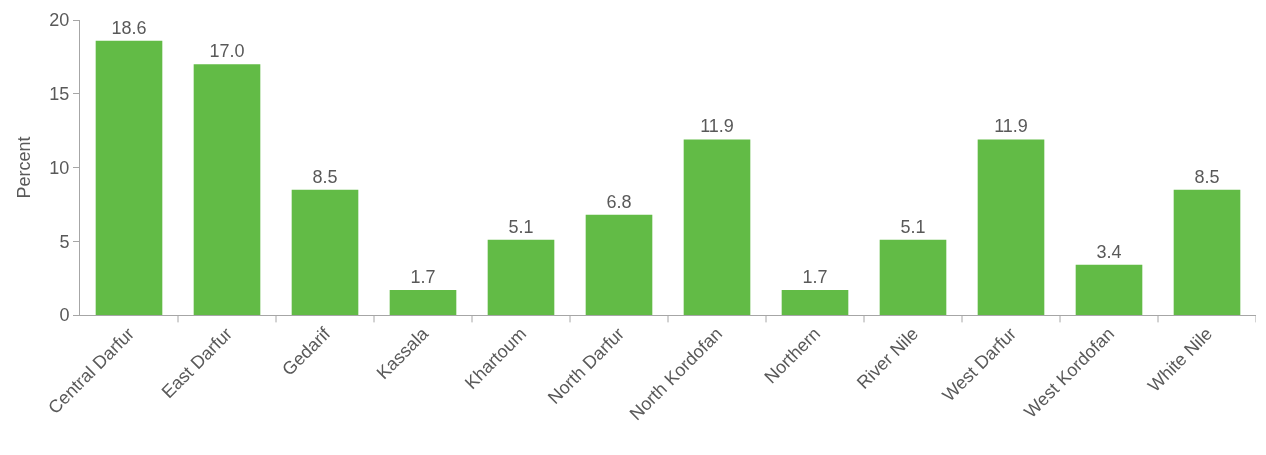 The width and height of the screenshot is (1266, 455). Describe the element at coordinates (129, 27) in the screenshot. I see `data-label: 18.6` at that location.